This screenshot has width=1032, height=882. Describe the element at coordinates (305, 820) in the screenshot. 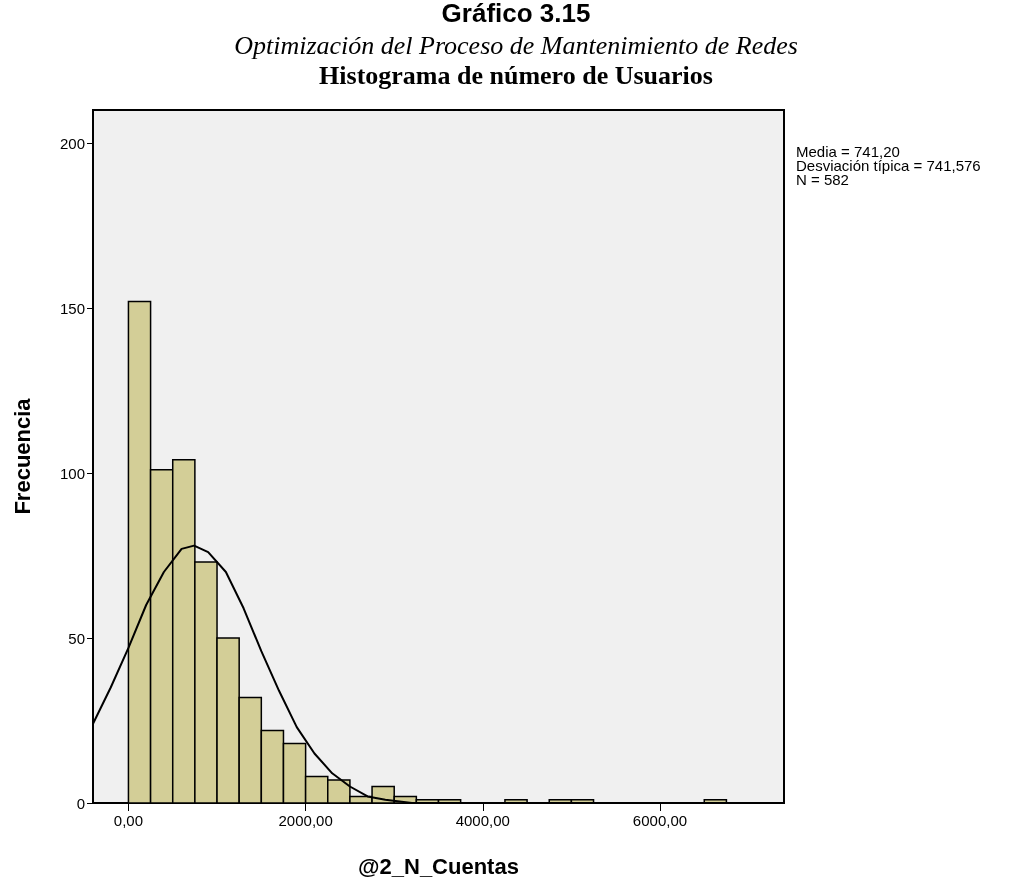

I see `x-tick-label: 2000,00` at that location.